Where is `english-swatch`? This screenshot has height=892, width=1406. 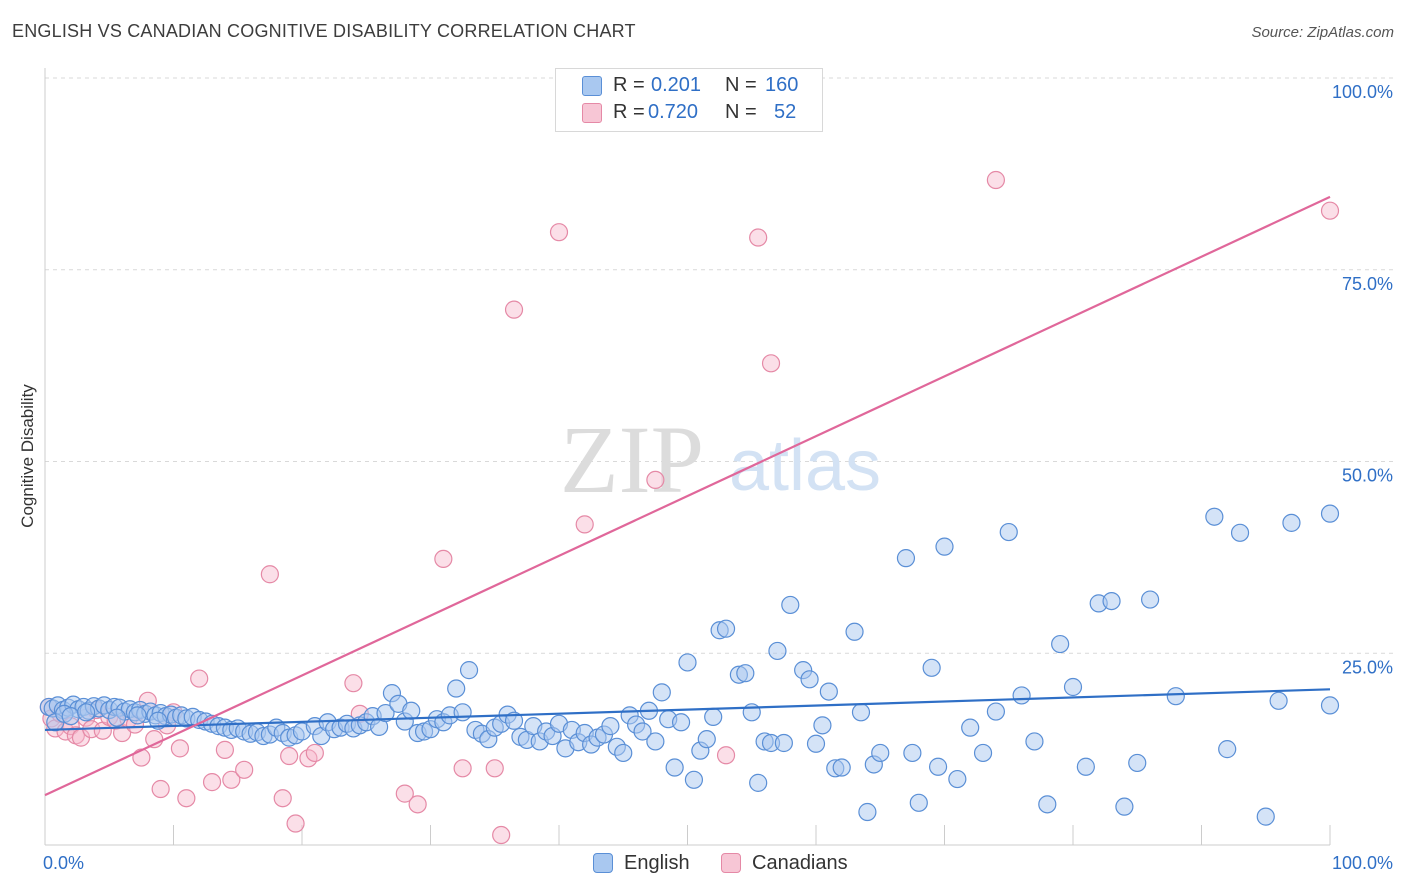 english-swatch is located at coordinates (592, 86).